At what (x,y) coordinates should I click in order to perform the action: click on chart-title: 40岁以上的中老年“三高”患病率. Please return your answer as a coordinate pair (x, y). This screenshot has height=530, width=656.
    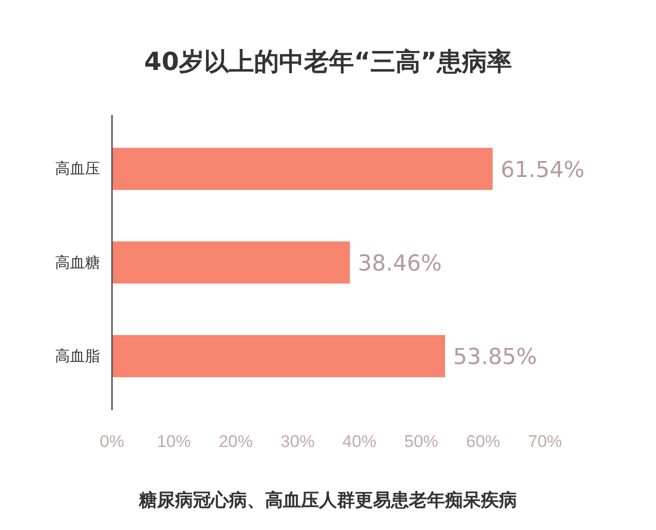
    Looking at the image, I should click on (328, 61).